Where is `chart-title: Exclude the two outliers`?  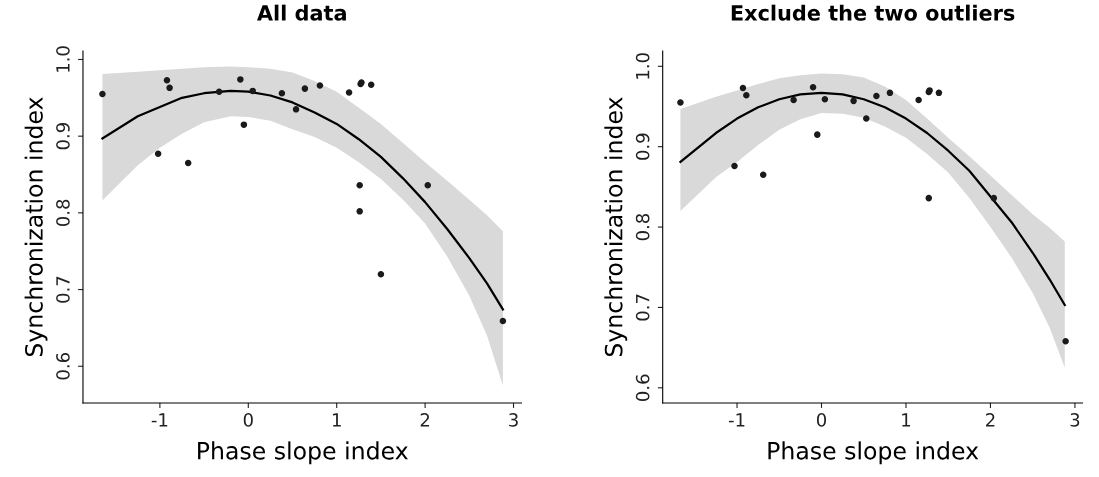 chart-title: Exclude the two outliers is located at coordinates (873, 12).